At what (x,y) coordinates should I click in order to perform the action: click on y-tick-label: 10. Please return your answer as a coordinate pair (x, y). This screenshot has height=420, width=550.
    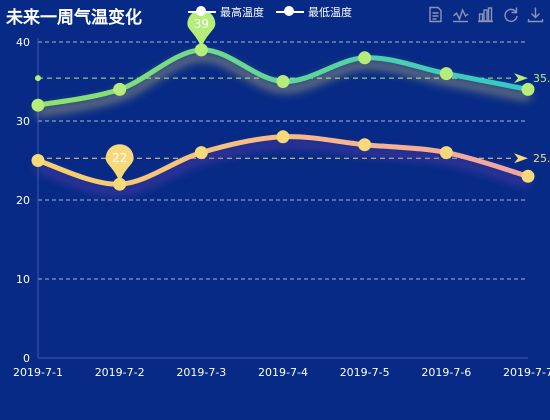
    Looking at the image, I should click on (23, 279).